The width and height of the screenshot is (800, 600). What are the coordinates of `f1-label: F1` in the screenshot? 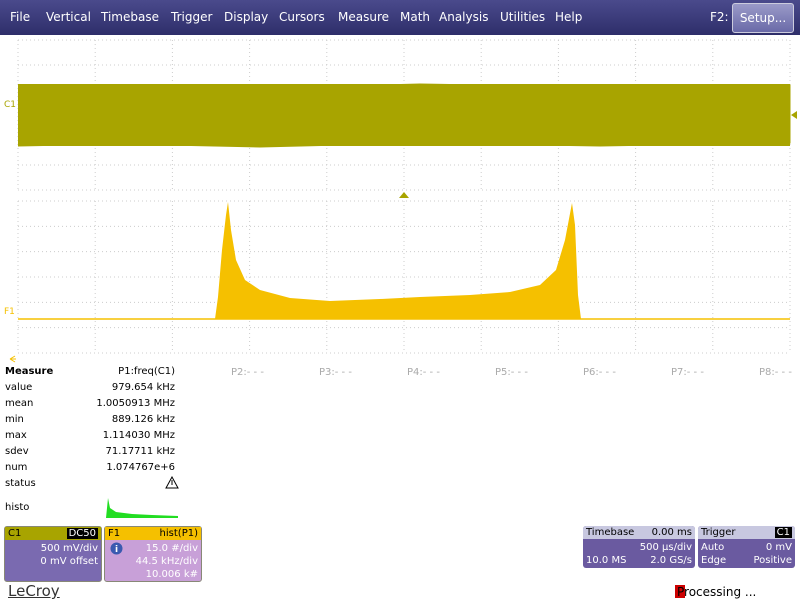 It's located at (9, 312).